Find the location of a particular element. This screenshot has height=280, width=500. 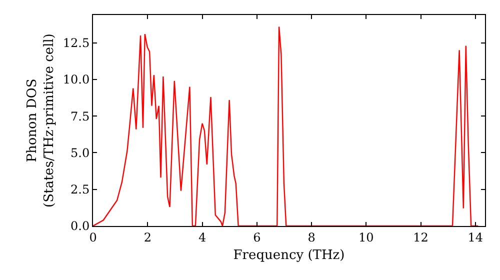

y-tick-label: 12.5 is located at coordinates (76, 43).